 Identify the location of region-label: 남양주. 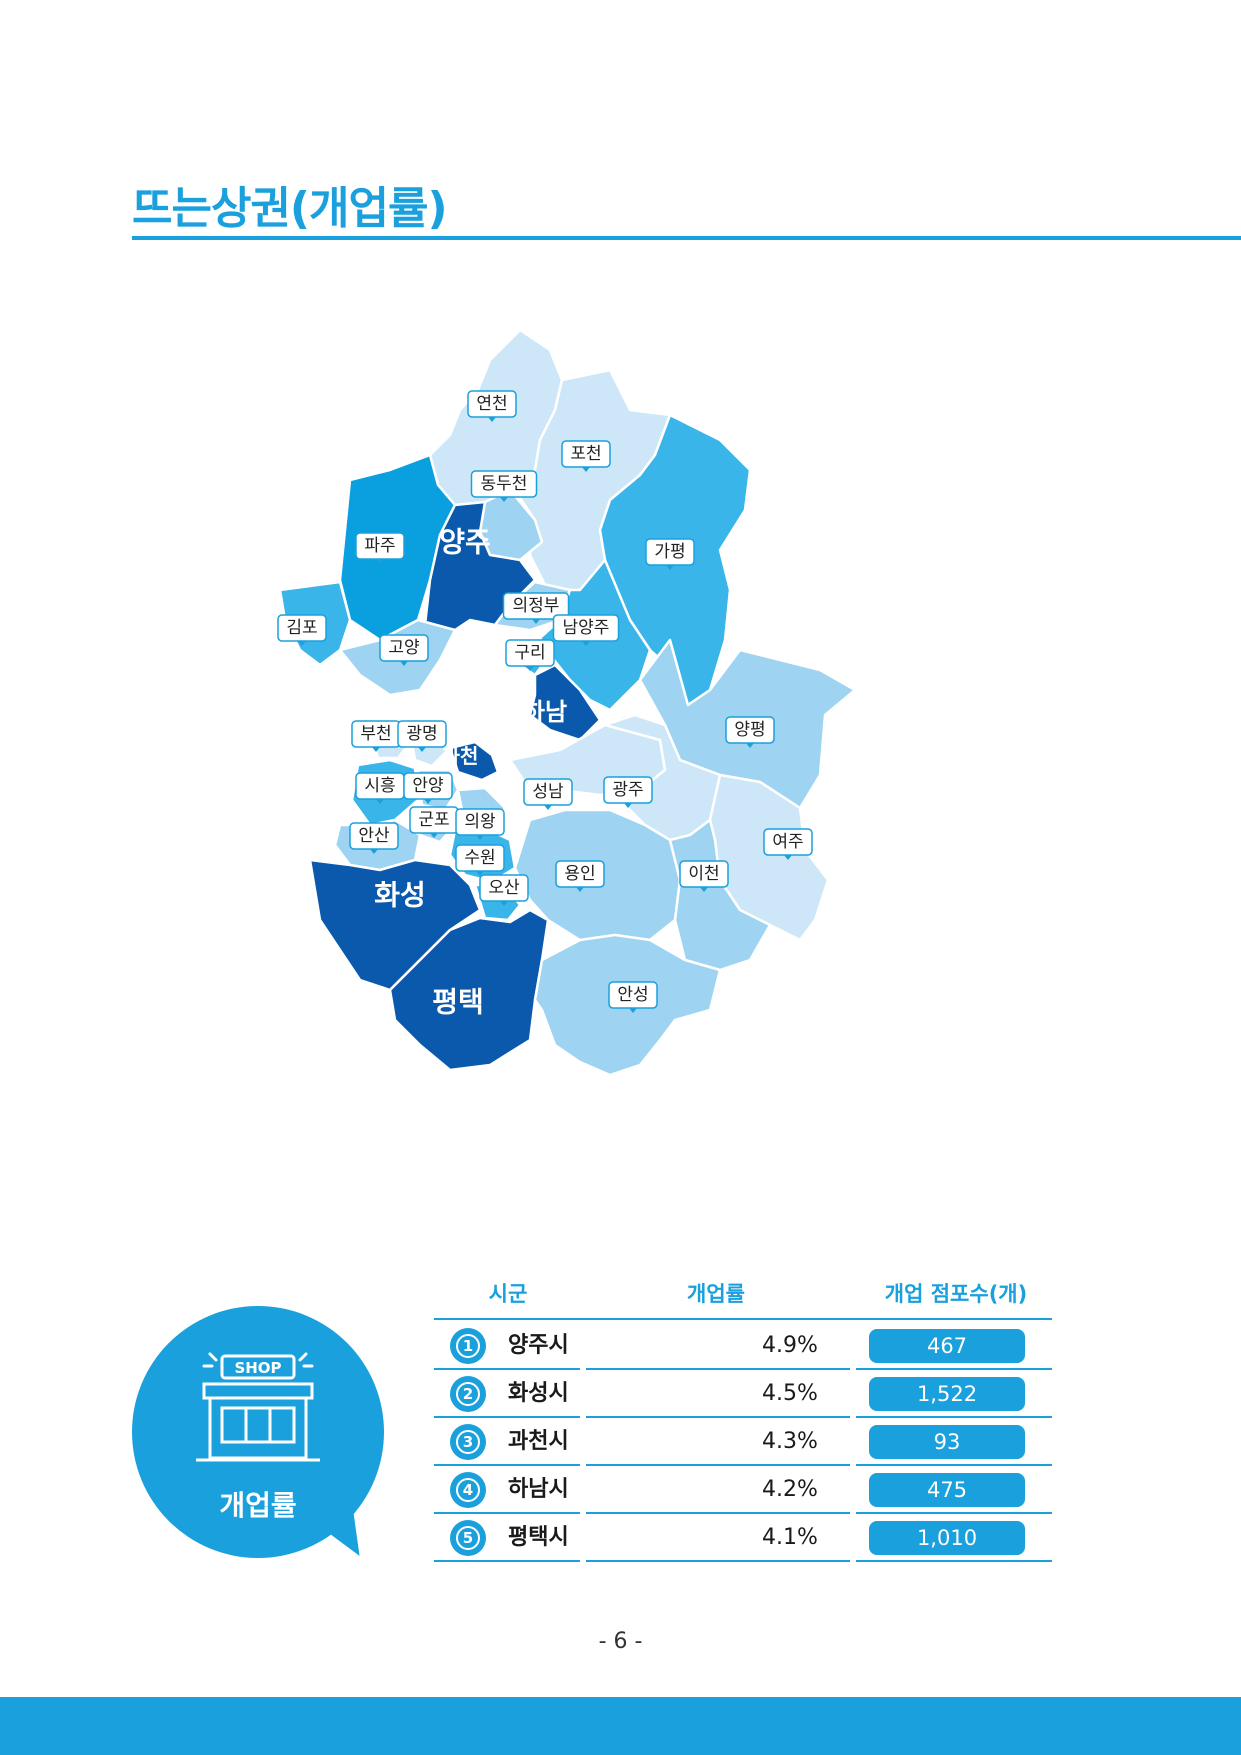
(586, 630).